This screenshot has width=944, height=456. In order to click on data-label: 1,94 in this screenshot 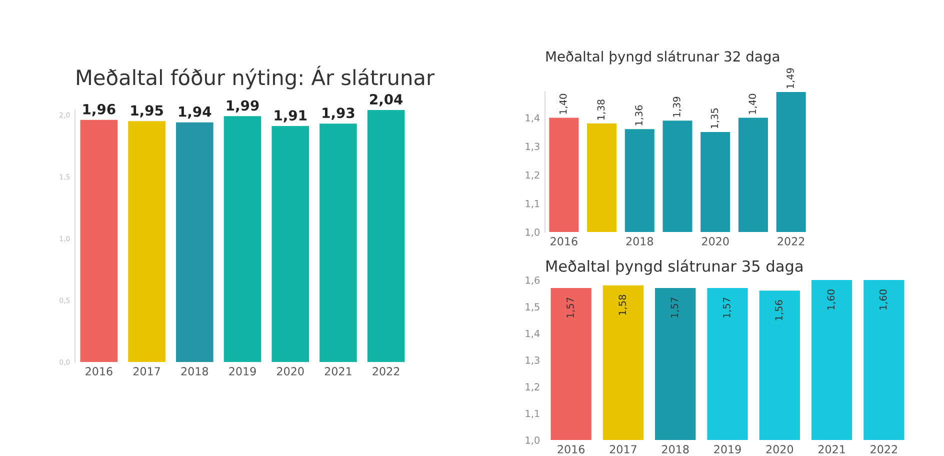, I will do `click(195, 112)`.